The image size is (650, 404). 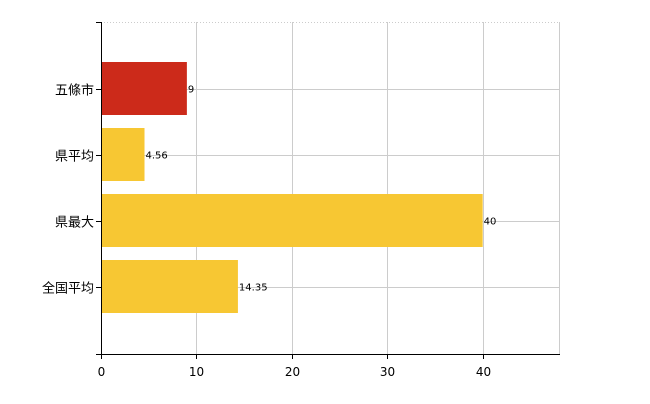 I want to click on x-tick-label-20: 20, so click(x=292, y=372).